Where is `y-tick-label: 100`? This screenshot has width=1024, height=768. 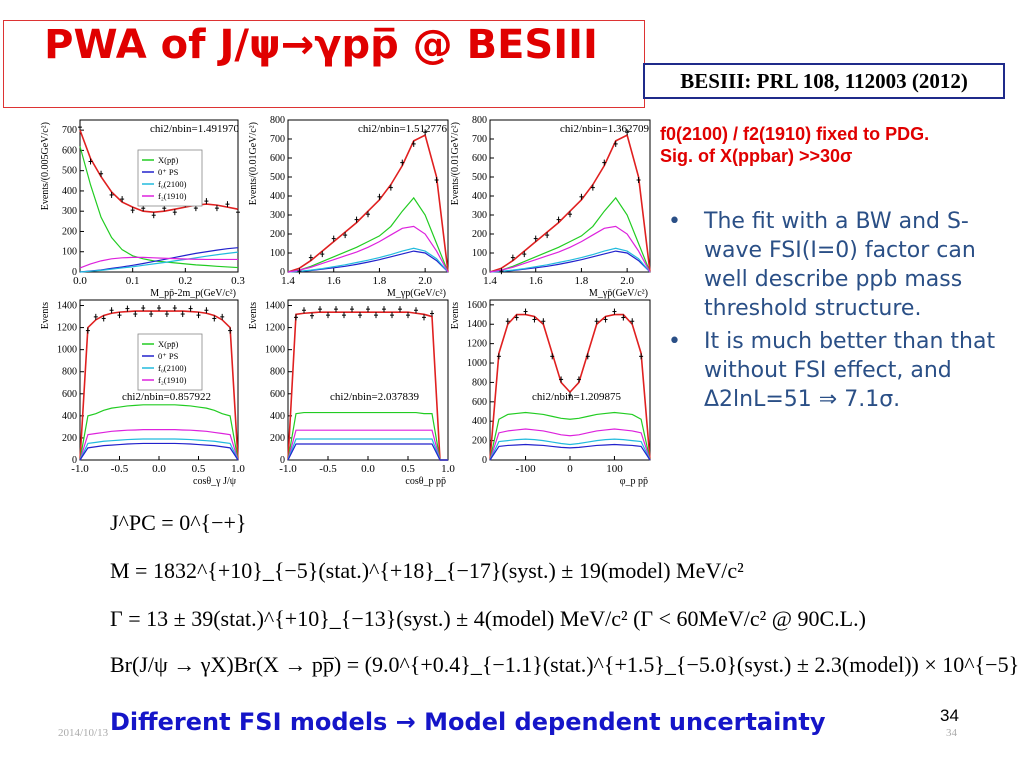
y-tick-label: 100 is located at coordinates (479, 253).